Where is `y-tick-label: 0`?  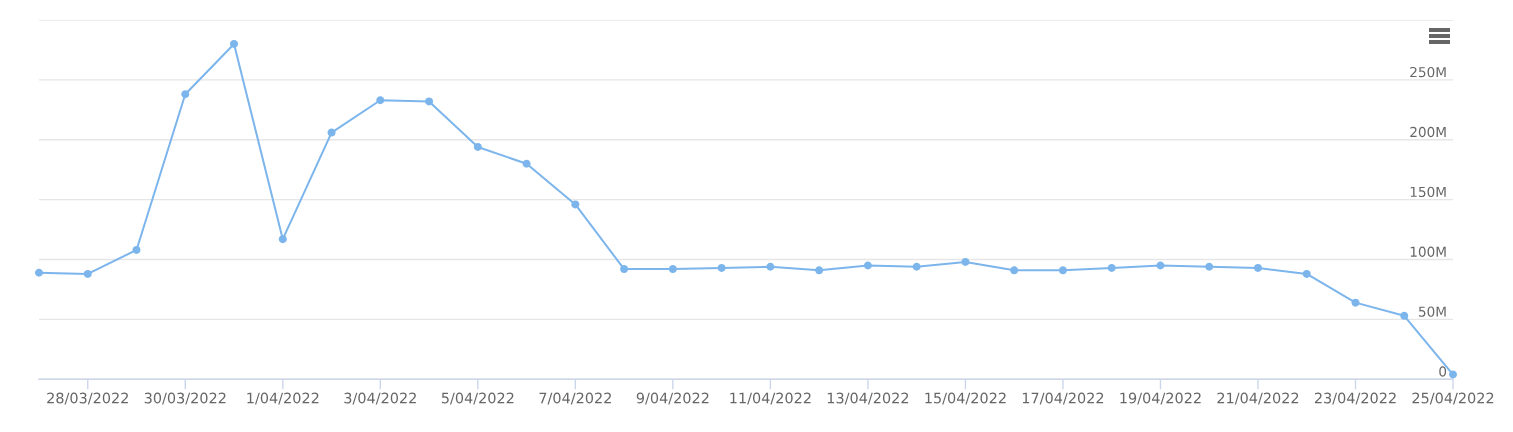
y-tick-label: 0 is located at coordinates (1443, 371).